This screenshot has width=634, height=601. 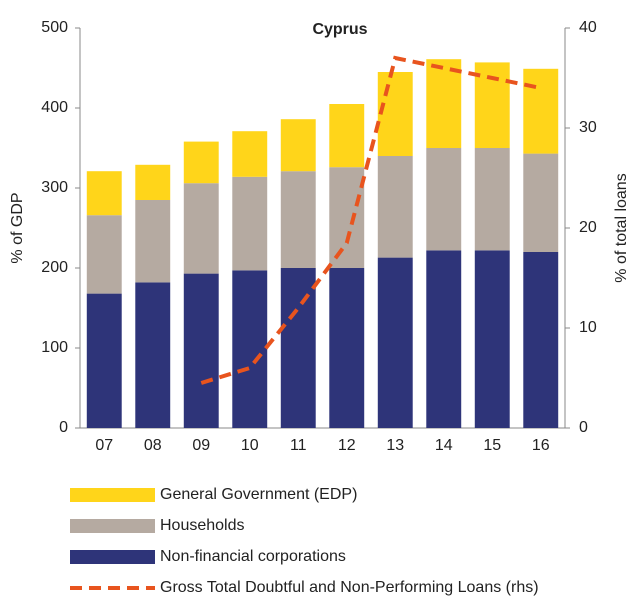 I want to click on x-tick-label: 09, so click(x=201, y=445).